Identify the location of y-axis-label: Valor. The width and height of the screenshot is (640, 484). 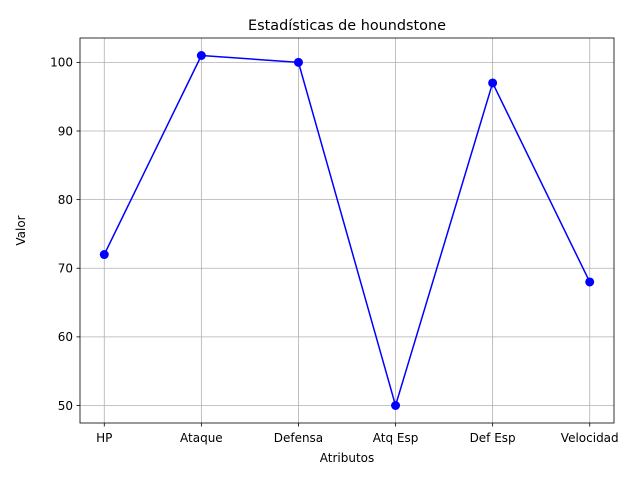
(21, 230).